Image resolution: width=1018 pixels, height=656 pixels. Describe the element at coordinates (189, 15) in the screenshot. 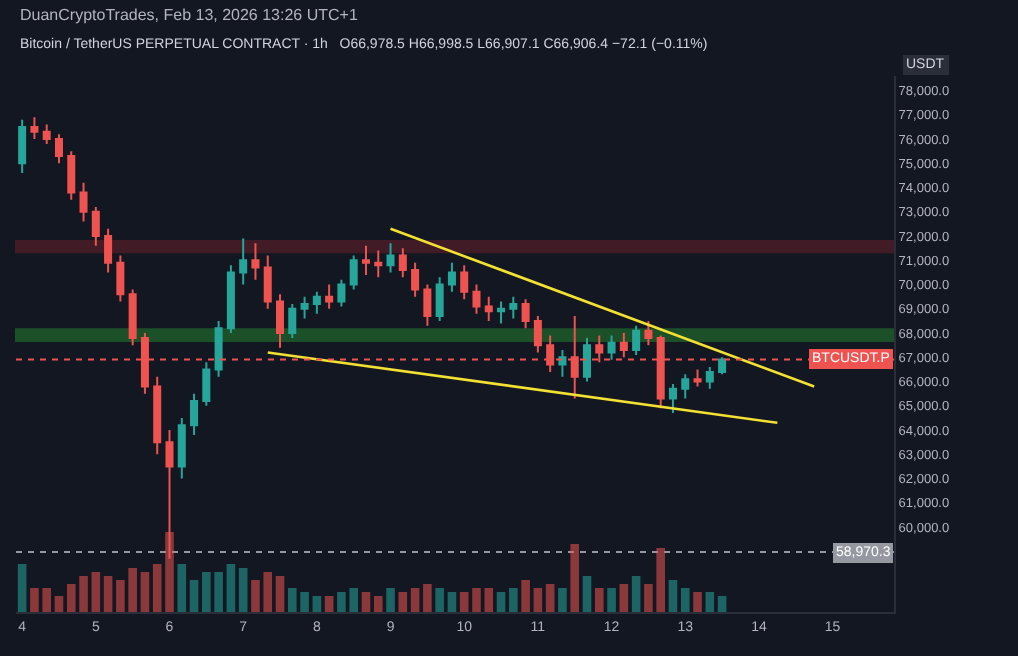

I see `chart-title: DuanCryptoTrades, Feb 13, 2026 13:26 UTC+1` at that location.